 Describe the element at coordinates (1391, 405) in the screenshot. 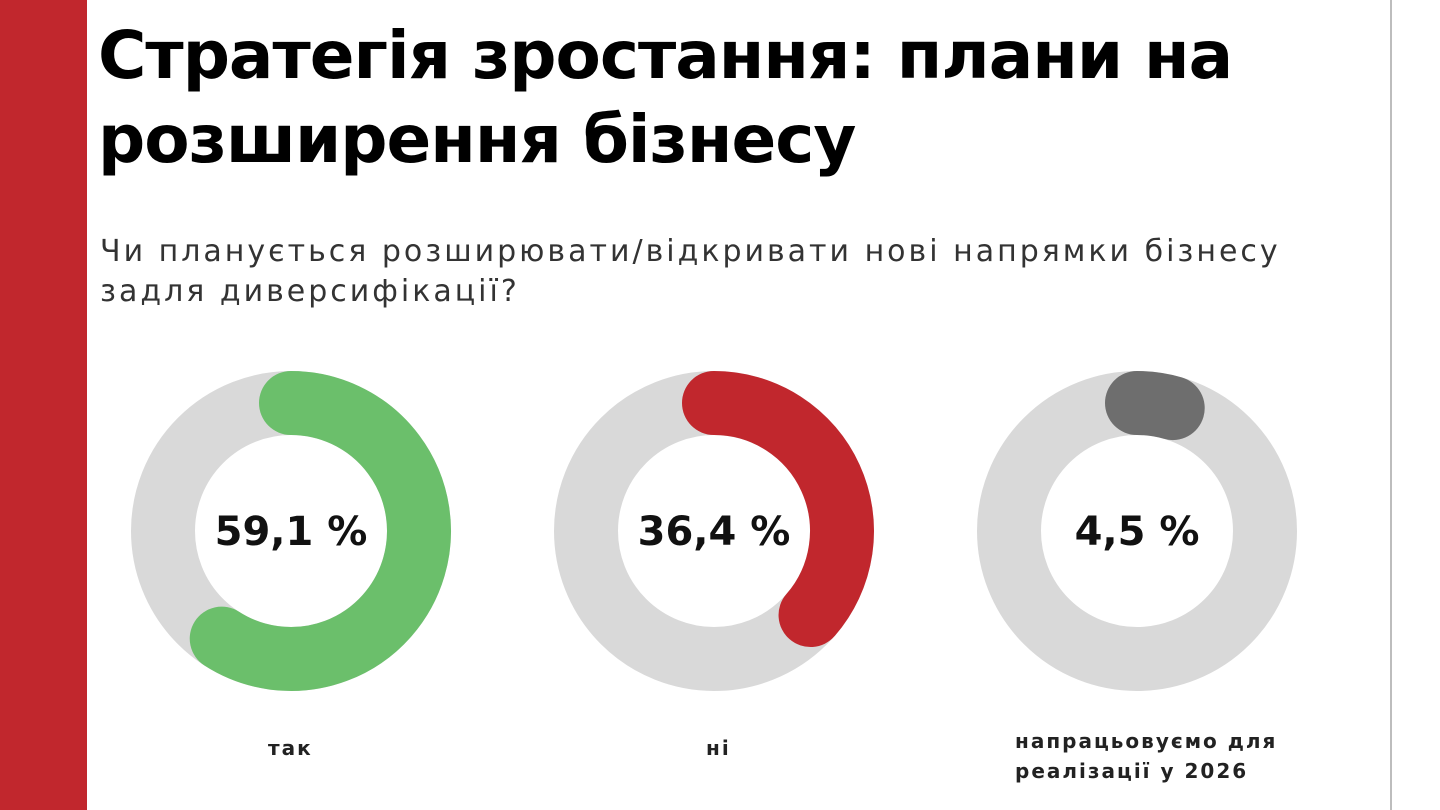

I see `right-divider` at that location.